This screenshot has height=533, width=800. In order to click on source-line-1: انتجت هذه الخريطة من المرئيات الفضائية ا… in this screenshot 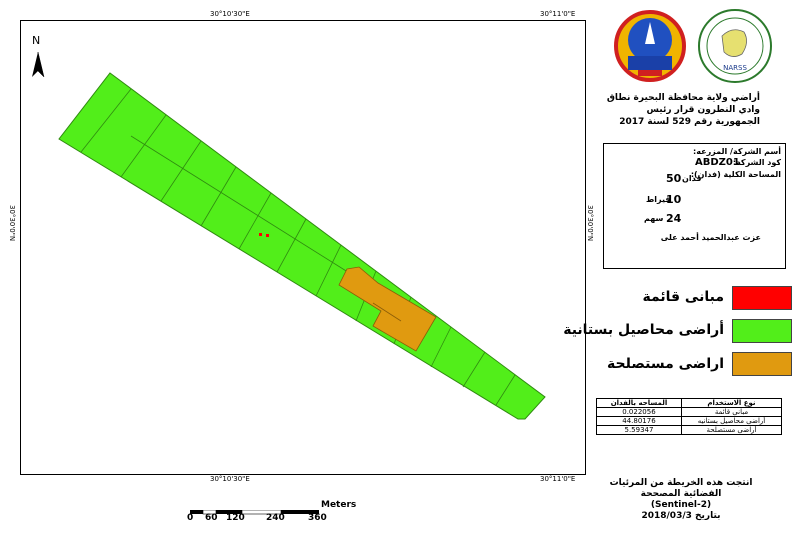, I will do `click(681, 488)`.